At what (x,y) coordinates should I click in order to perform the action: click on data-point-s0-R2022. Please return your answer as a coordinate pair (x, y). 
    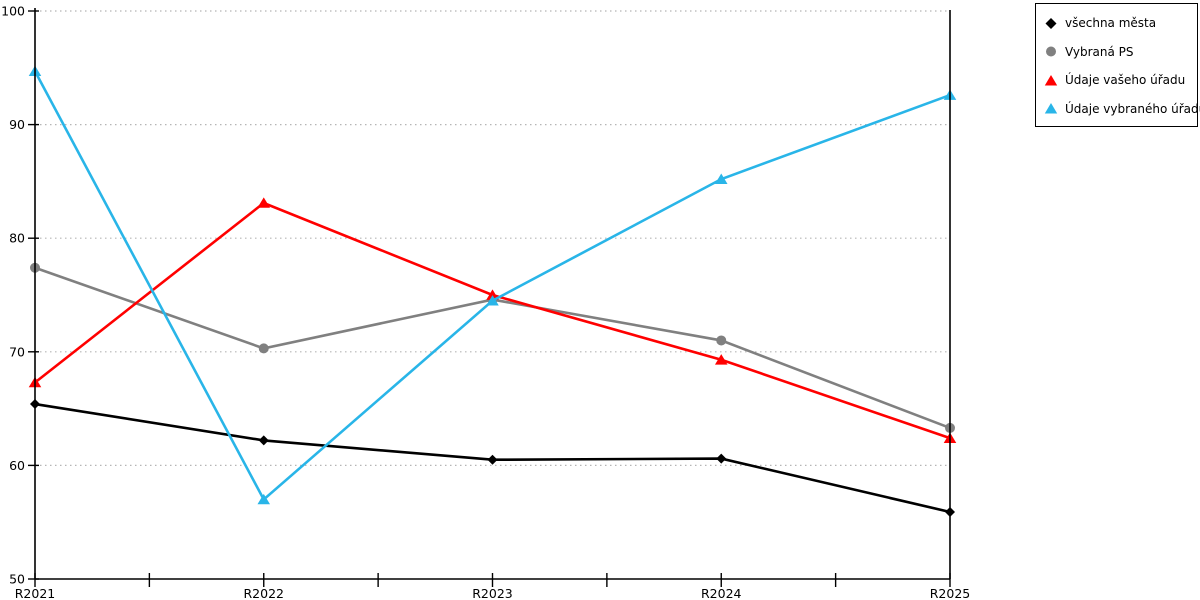
    Looking at the image, I should click on (263, 440).